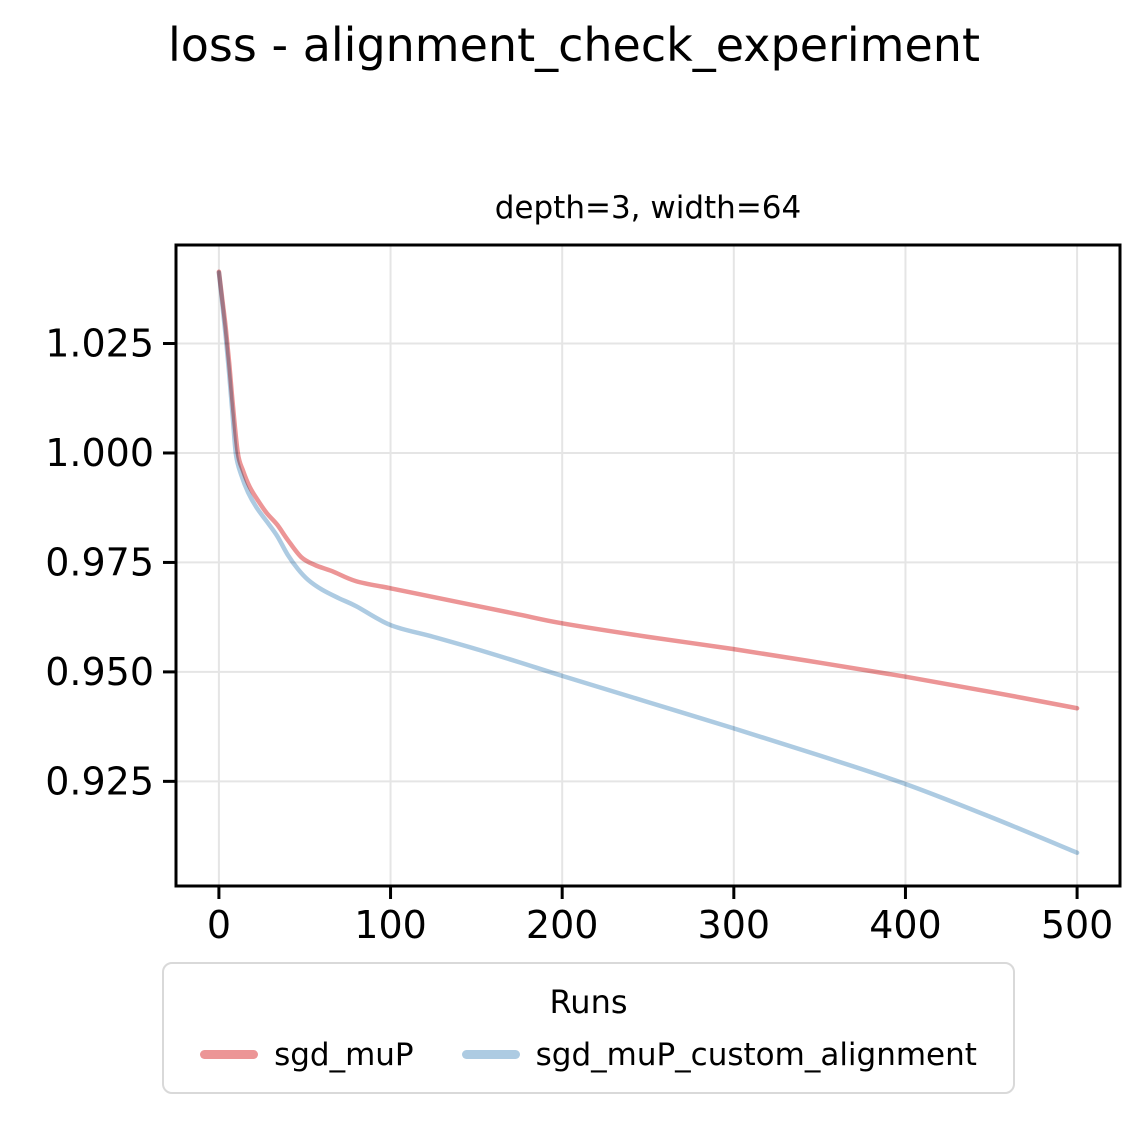  What do you see at coordinates (99, 453) in the screenshot?
I see `y-tick-label: 1.000` at bounding box center [99, 453].